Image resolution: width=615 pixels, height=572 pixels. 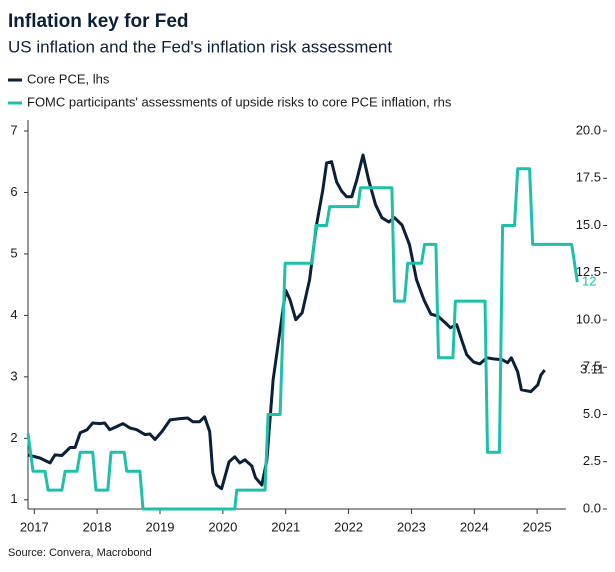 I want to click on y2-tick-label: 20.0, so click(x=588, y=129).